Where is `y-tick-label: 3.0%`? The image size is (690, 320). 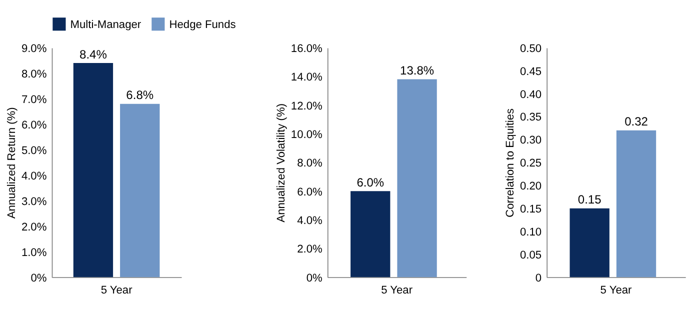
y-tick-label: 3.0% is located at coordinates (34, 202).